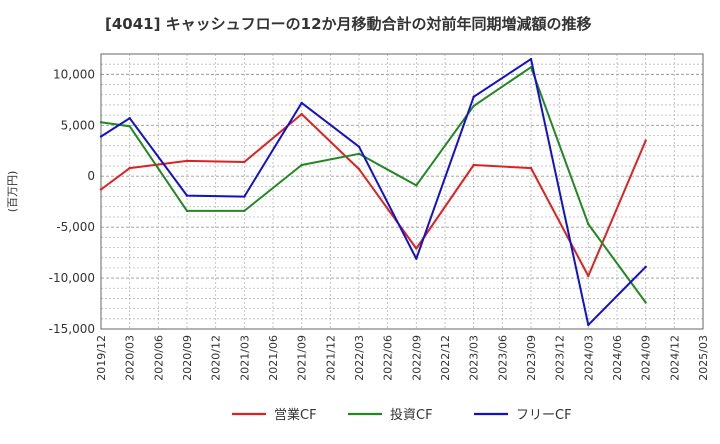  What do you see at coordinates (388, 358) in the screenshot?
I see `x-tick-label: 2022/06` at bounding box center [388, 358].